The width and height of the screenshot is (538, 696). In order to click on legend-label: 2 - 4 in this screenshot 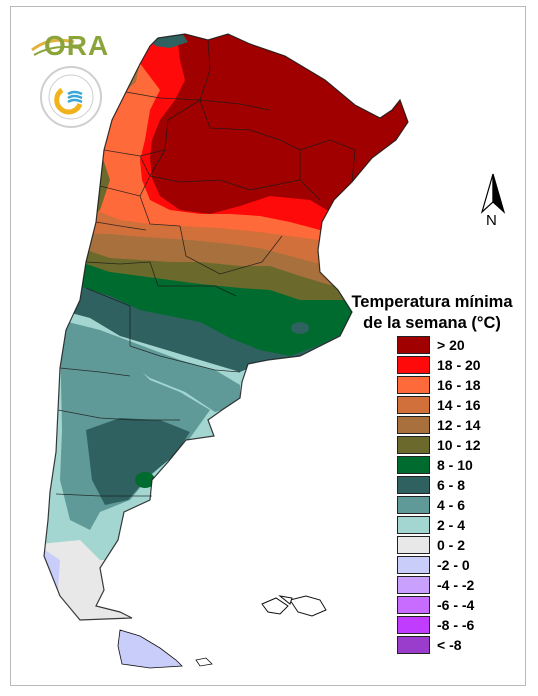, I will do `click(451, 525)`.